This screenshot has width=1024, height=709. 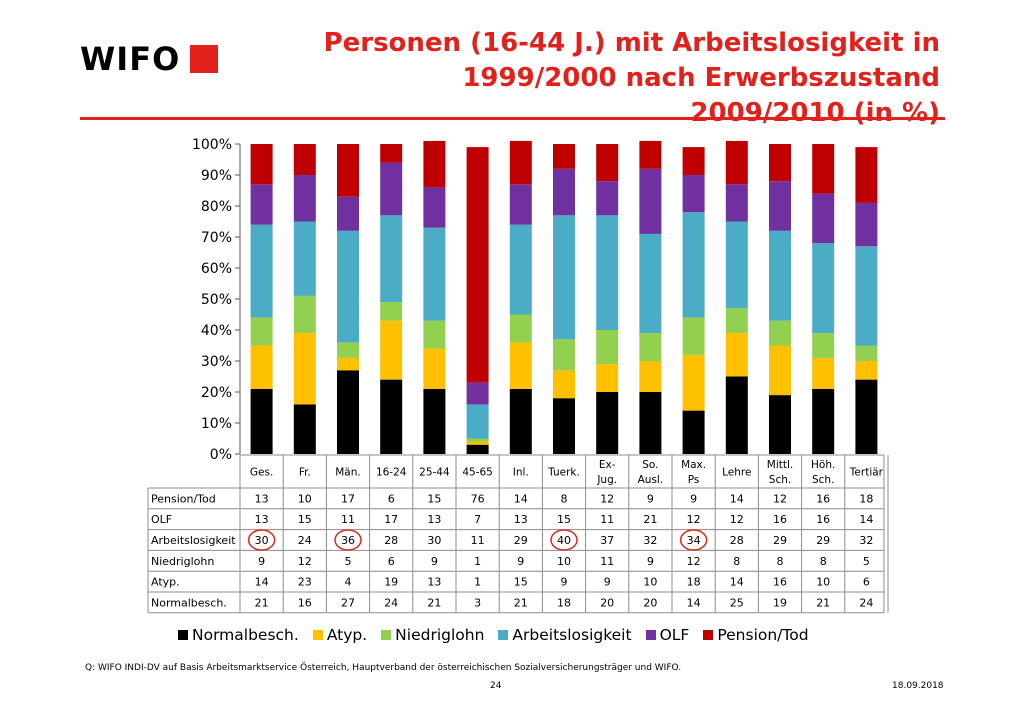 I want to click on y-tick-label: 100%, so click(x=212, y=145).